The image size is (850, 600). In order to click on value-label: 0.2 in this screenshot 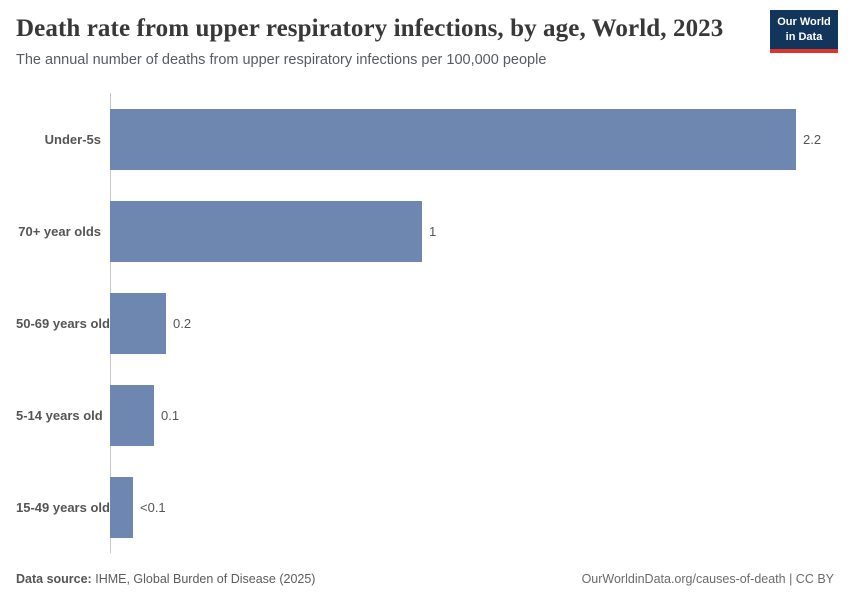, I will do `click(182, 323)`.